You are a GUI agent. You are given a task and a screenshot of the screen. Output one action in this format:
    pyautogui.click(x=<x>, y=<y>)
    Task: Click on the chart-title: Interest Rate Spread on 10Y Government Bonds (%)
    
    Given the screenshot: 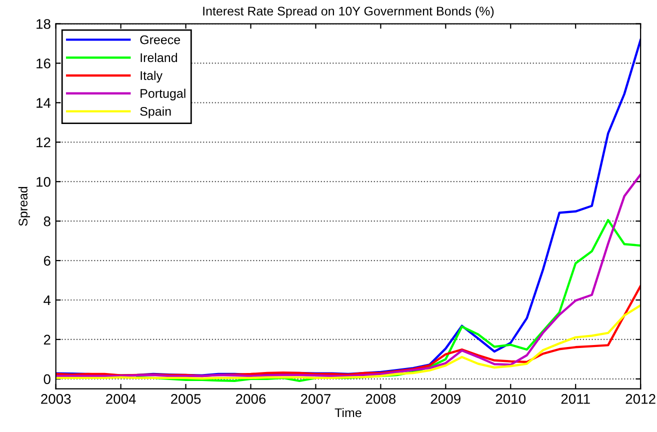 What is the action you would take?
    pyautogui.click(x=348, y=12)
    